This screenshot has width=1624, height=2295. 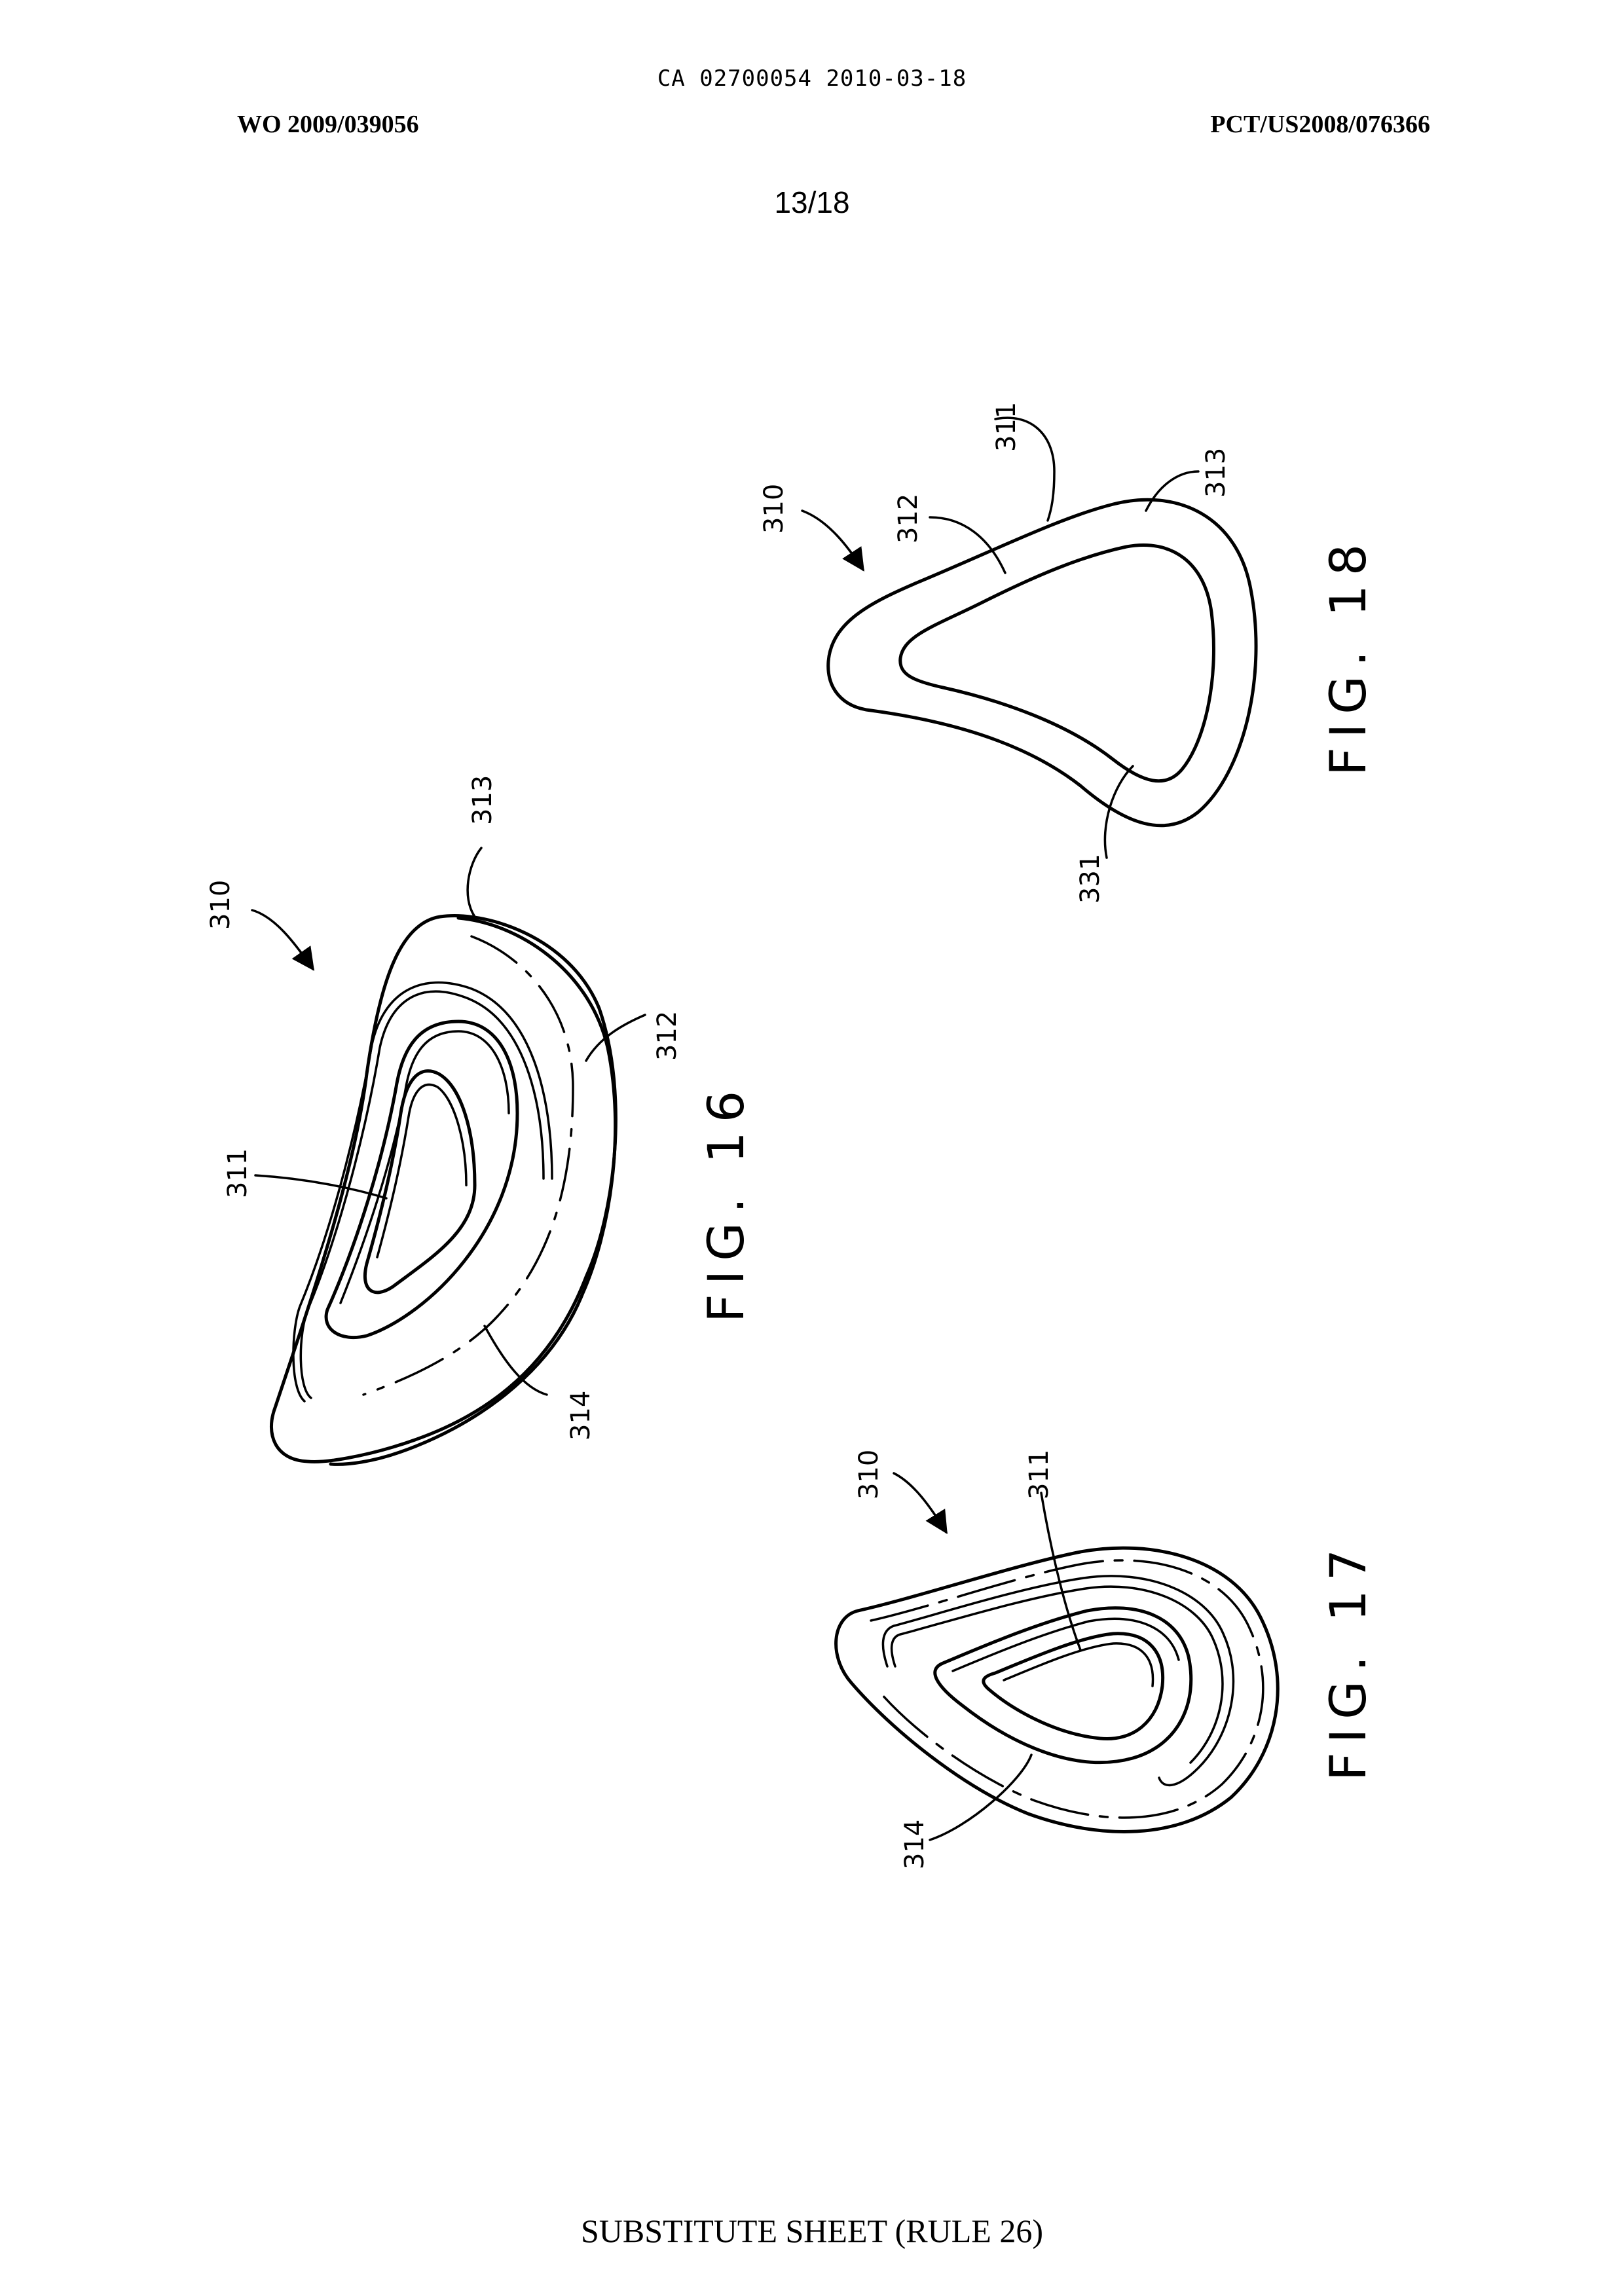 What do you see at coordinates (726, 1202) in the screenshot?
I see `fig16-caption: FIG. 16` at bounding box center [726, 1202].